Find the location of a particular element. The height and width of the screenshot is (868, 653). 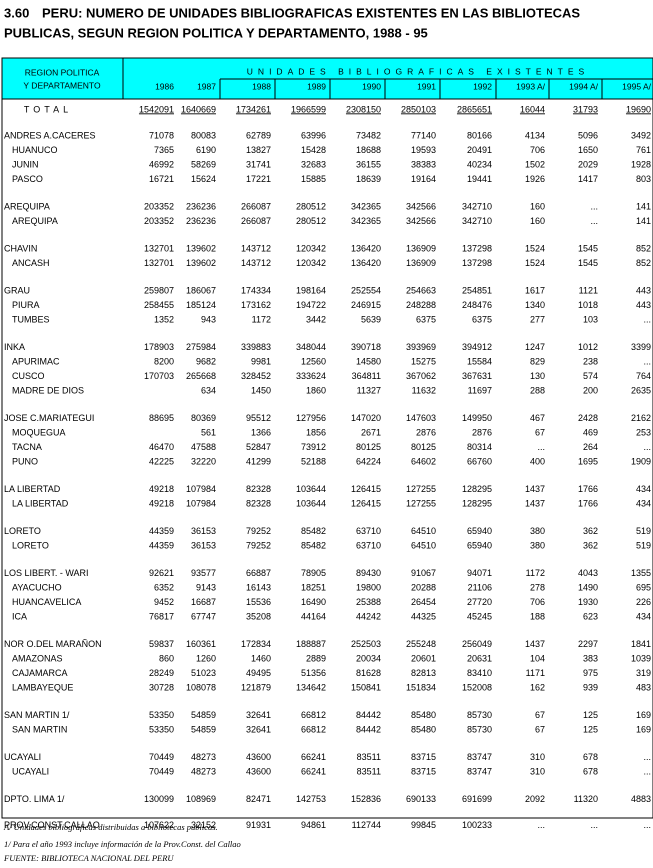

region-value: 678 is located at coordinates (590, 757).